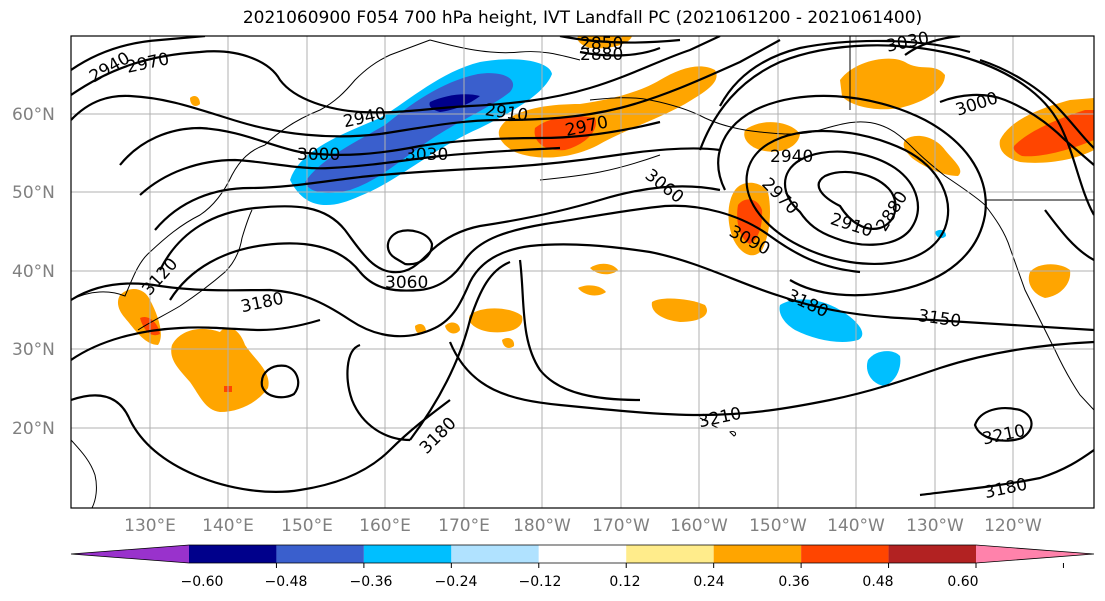 The image size is (1105, 601). I want to click on contour-label: 3150, so click(940, 319).